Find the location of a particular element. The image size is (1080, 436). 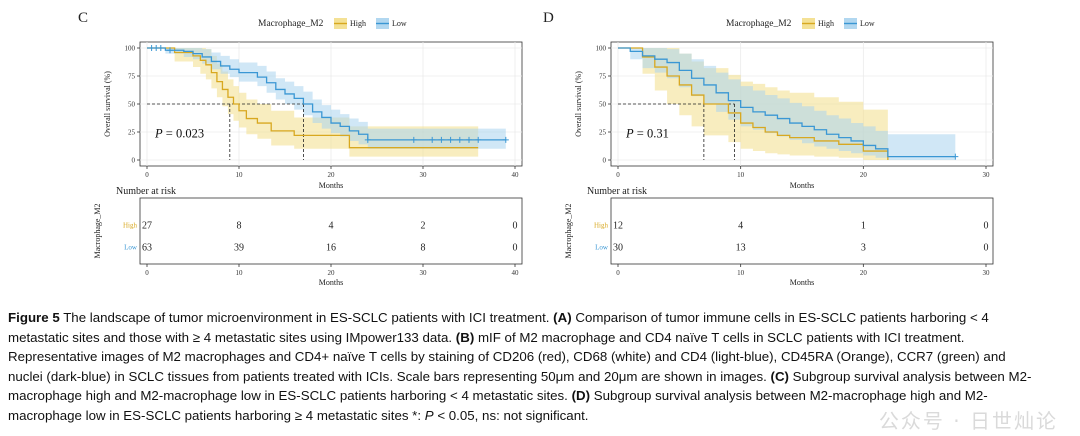

risk-count: 16 is located at coordinates (331, 248).